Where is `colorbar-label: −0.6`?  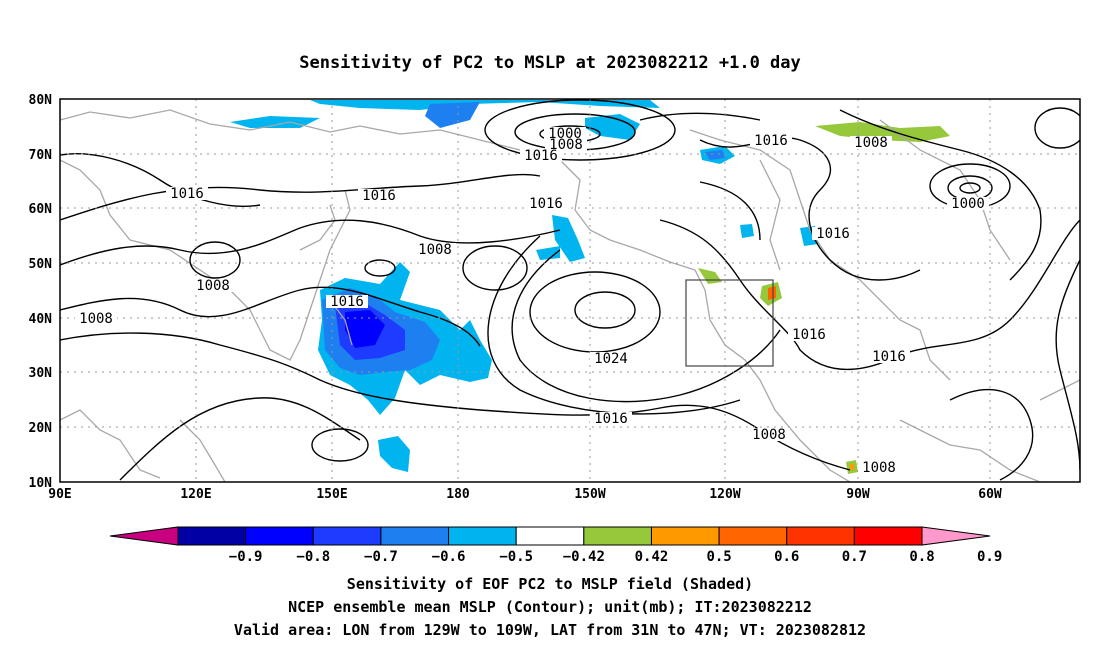
colorbar-label: −0.6 is located at coordinates (449, 557).